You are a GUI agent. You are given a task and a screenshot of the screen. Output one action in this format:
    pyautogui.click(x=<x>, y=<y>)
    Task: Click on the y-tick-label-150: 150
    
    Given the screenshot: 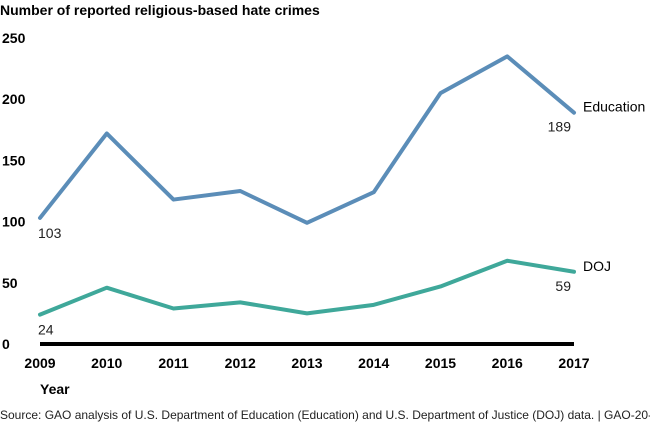 What is the action you would take?
    pyautogui.click(x=14, y=160)
    